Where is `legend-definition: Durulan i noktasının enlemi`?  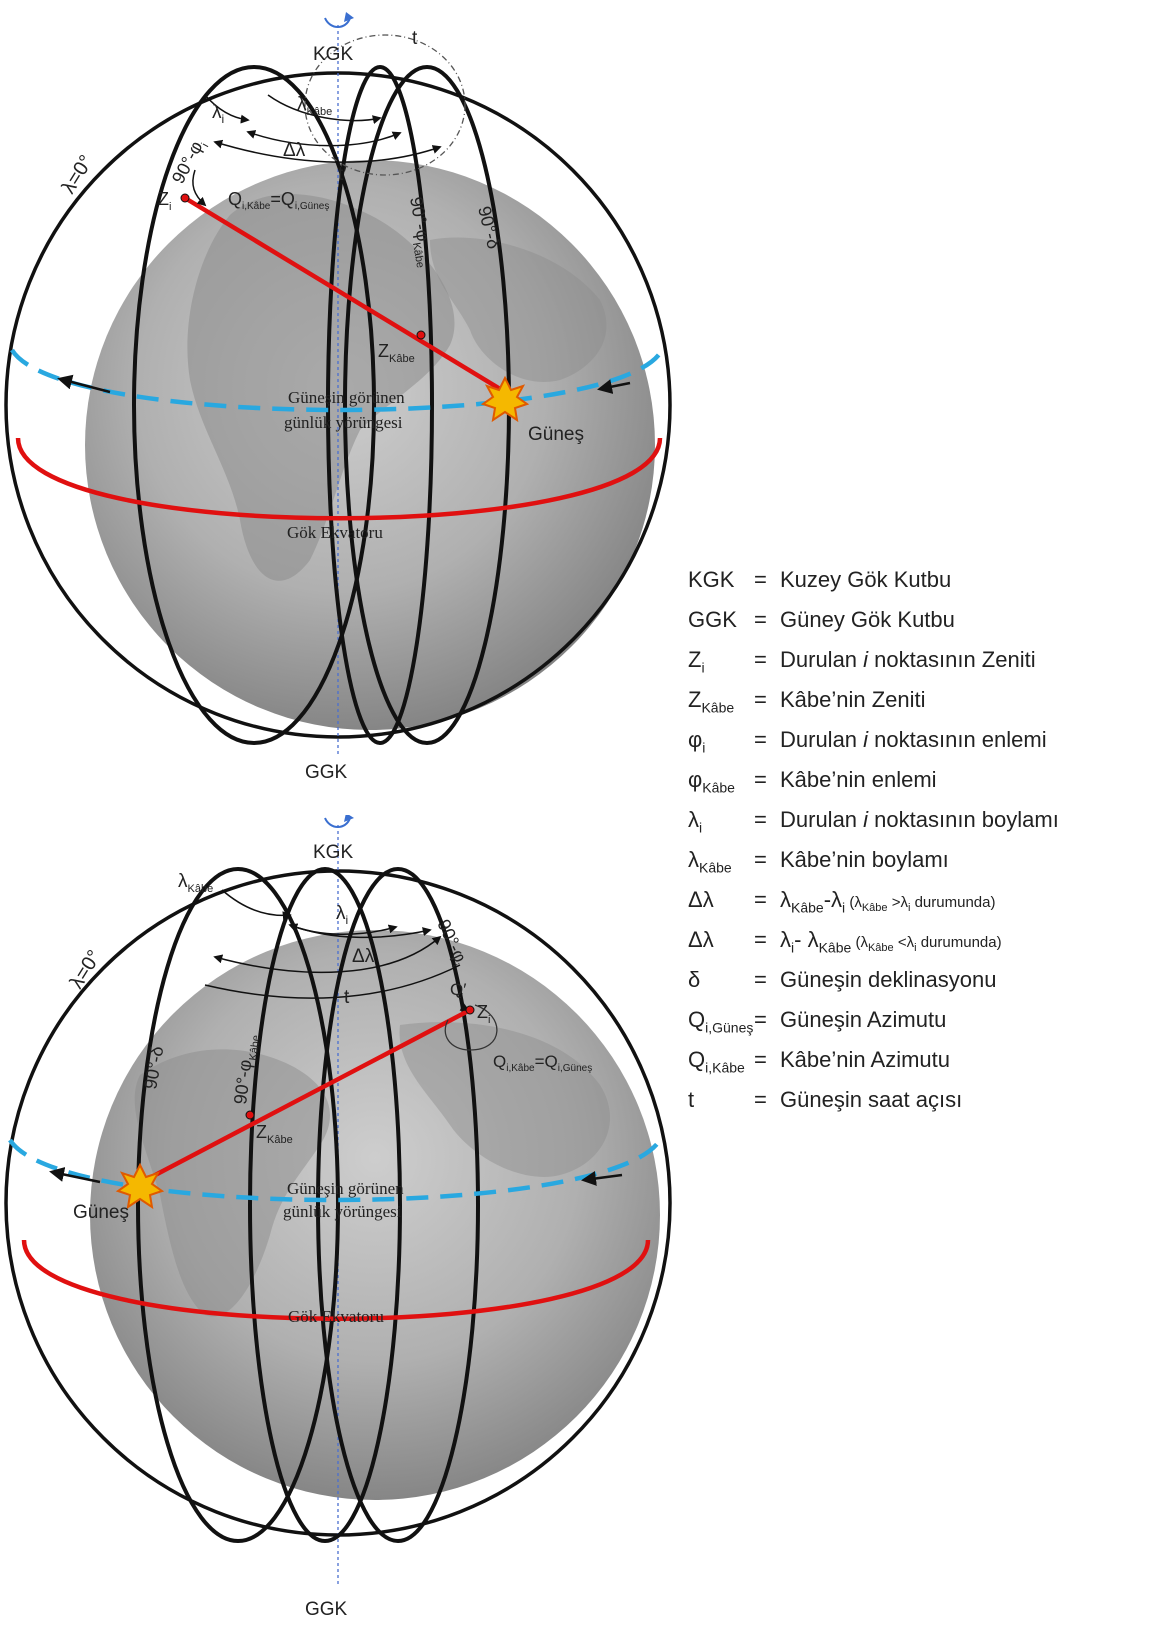
legend-definition: Durulan i noktasının enlemi is located at coordinates (913, 739).